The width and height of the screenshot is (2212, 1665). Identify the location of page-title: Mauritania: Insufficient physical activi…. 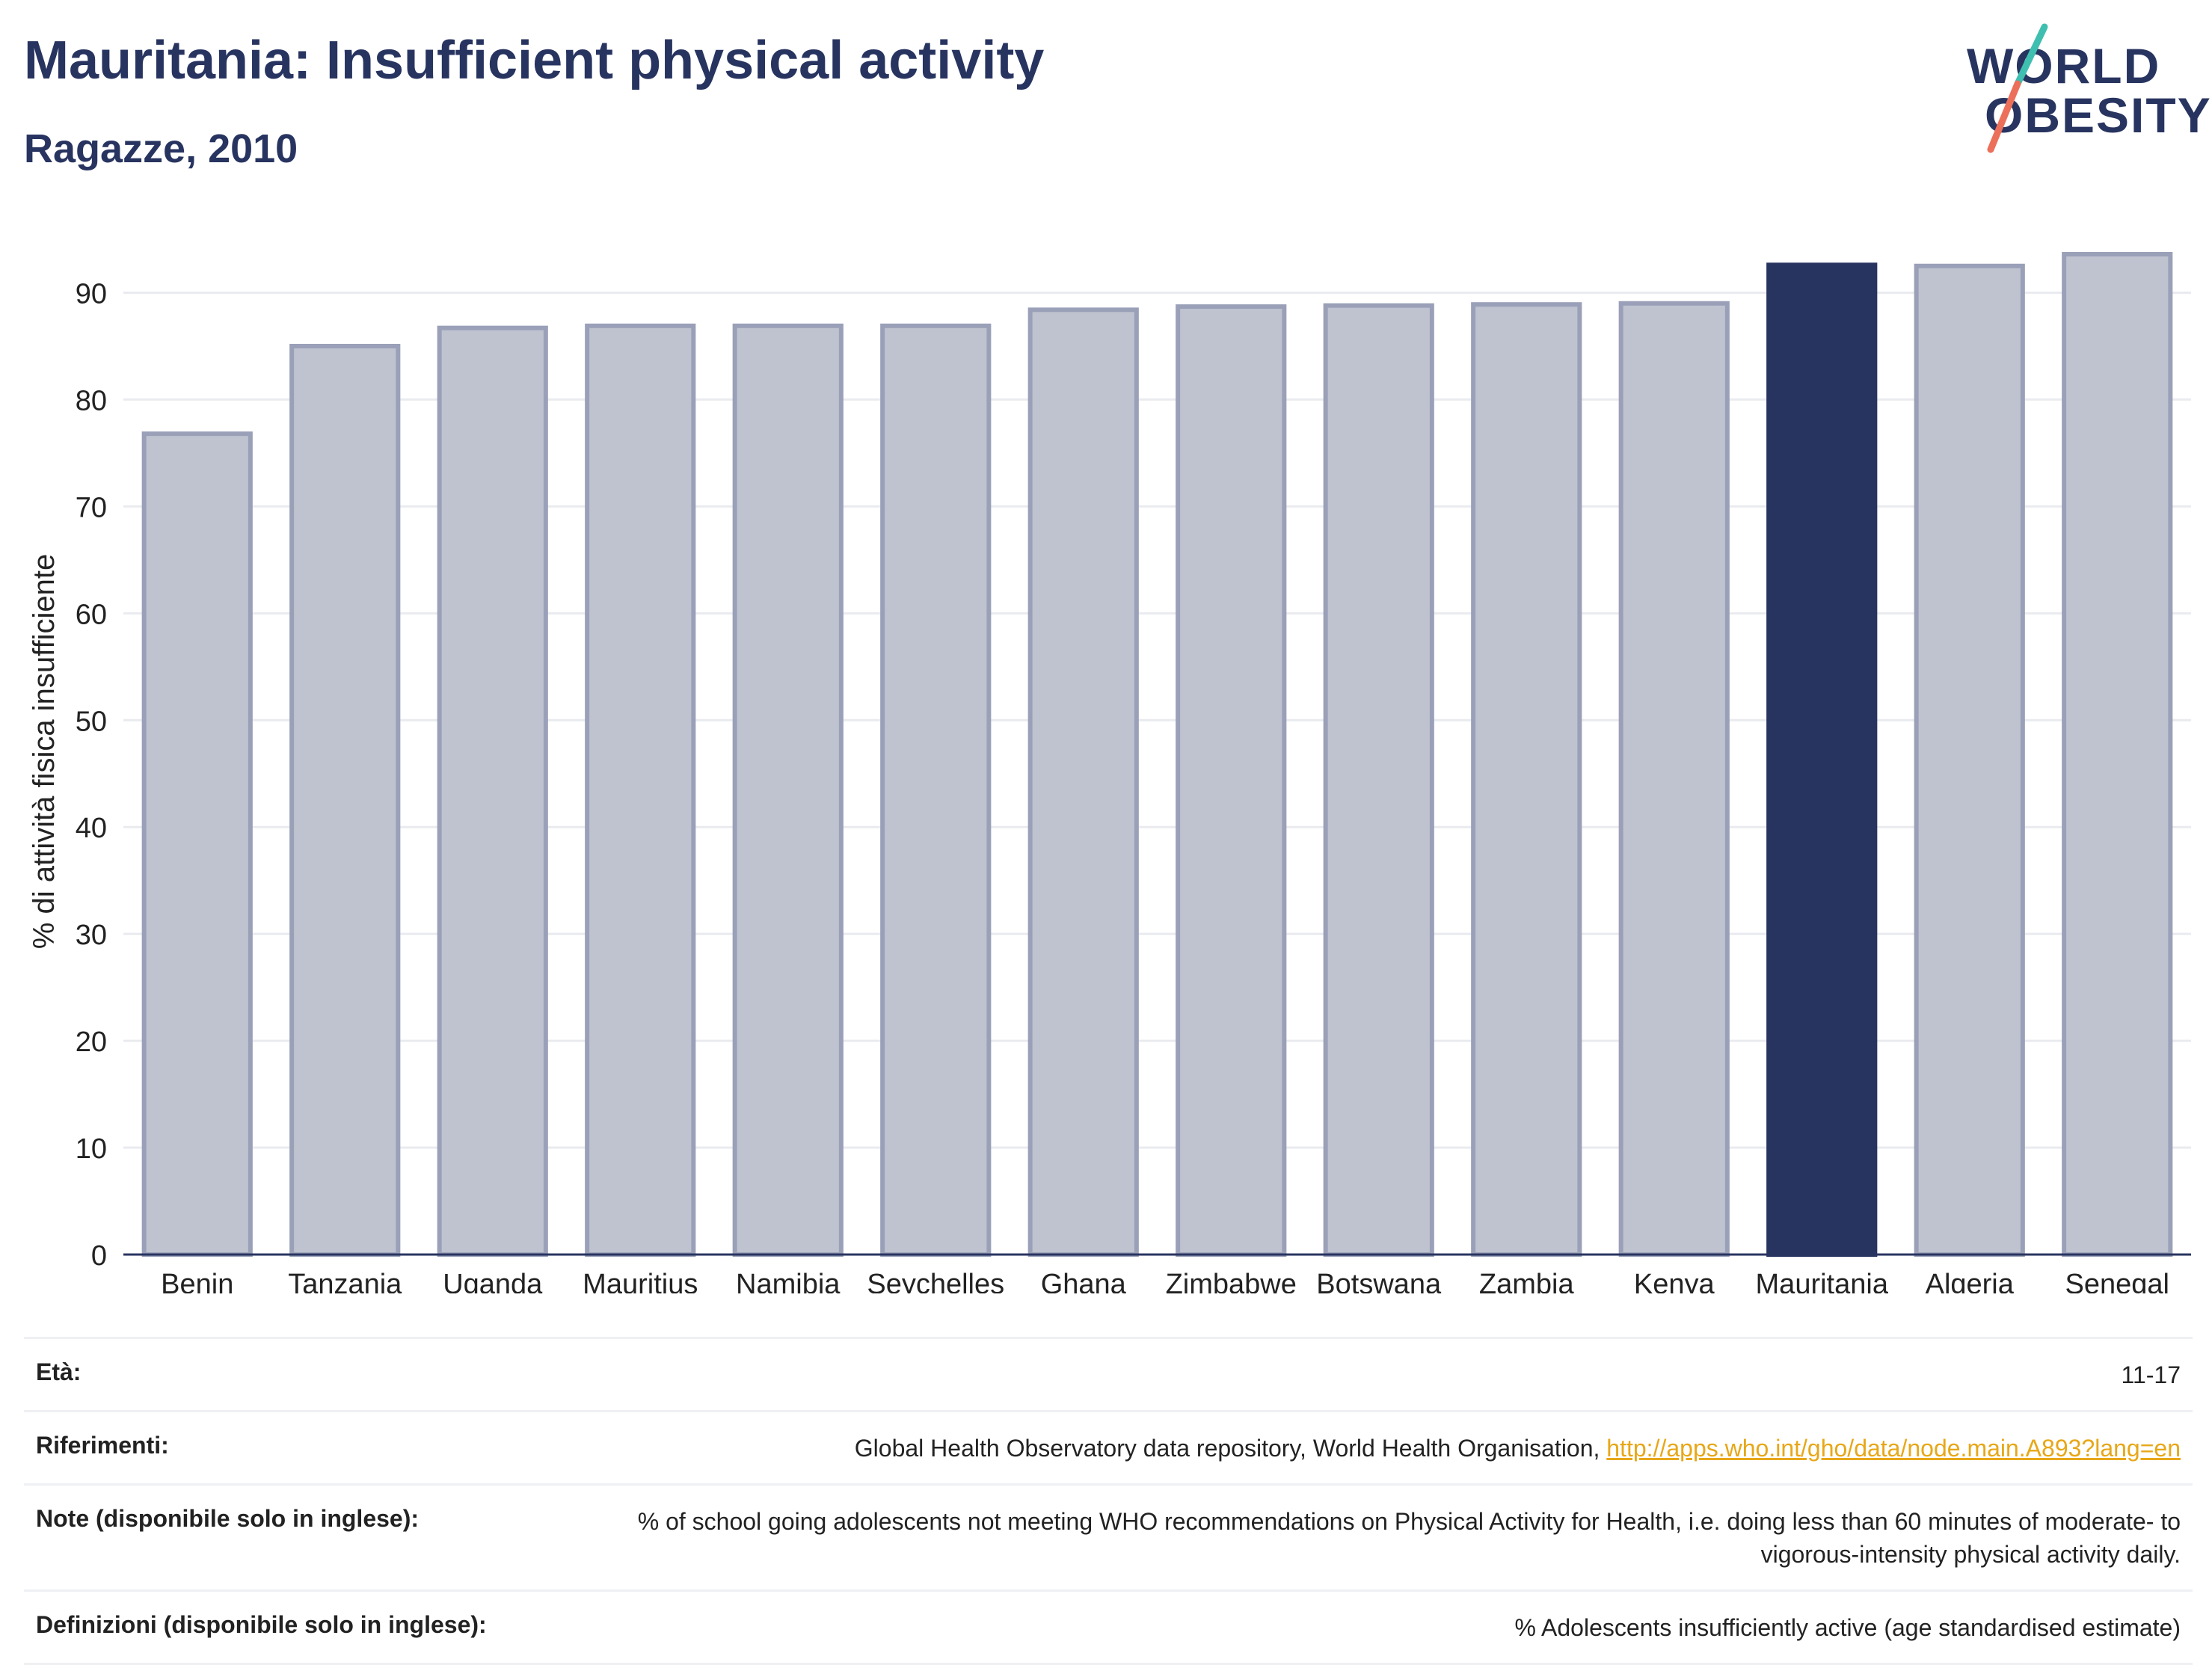
(534, 60).